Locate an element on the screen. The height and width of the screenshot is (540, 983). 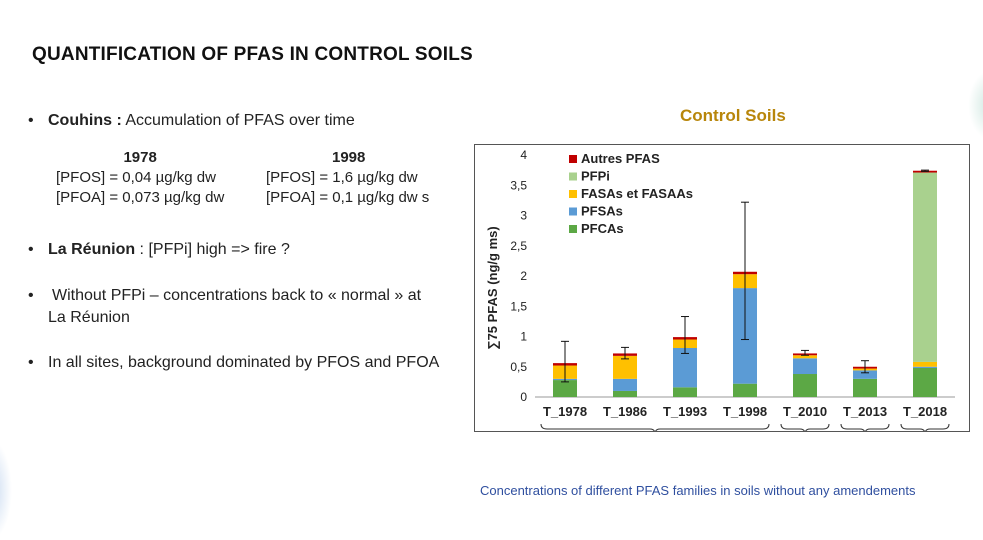
x-tick-label: T_1998 is located at coordinates (745, 411).